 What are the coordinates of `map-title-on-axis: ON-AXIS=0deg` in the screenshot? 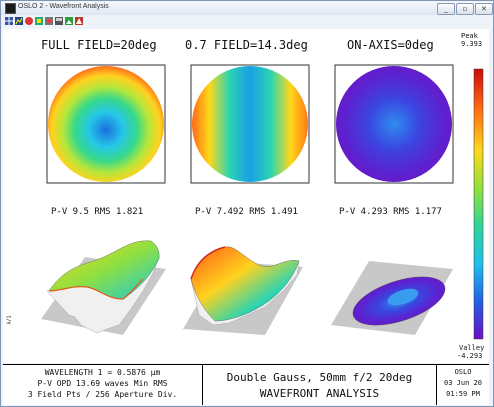 It's located at (390, 45).